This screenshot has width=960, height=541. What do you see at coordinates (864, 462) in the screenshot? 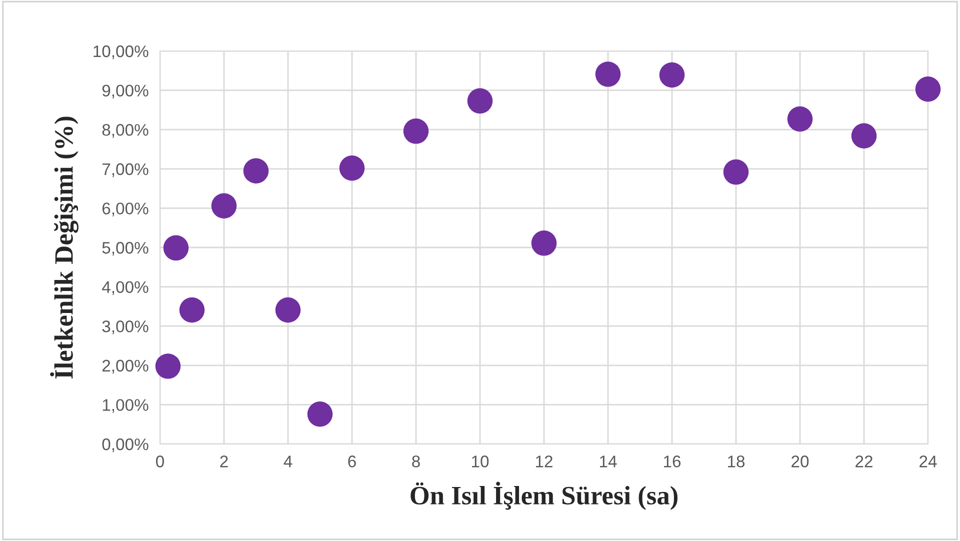
I see `x-tick-label: 22` at bounding box center [864, 462].